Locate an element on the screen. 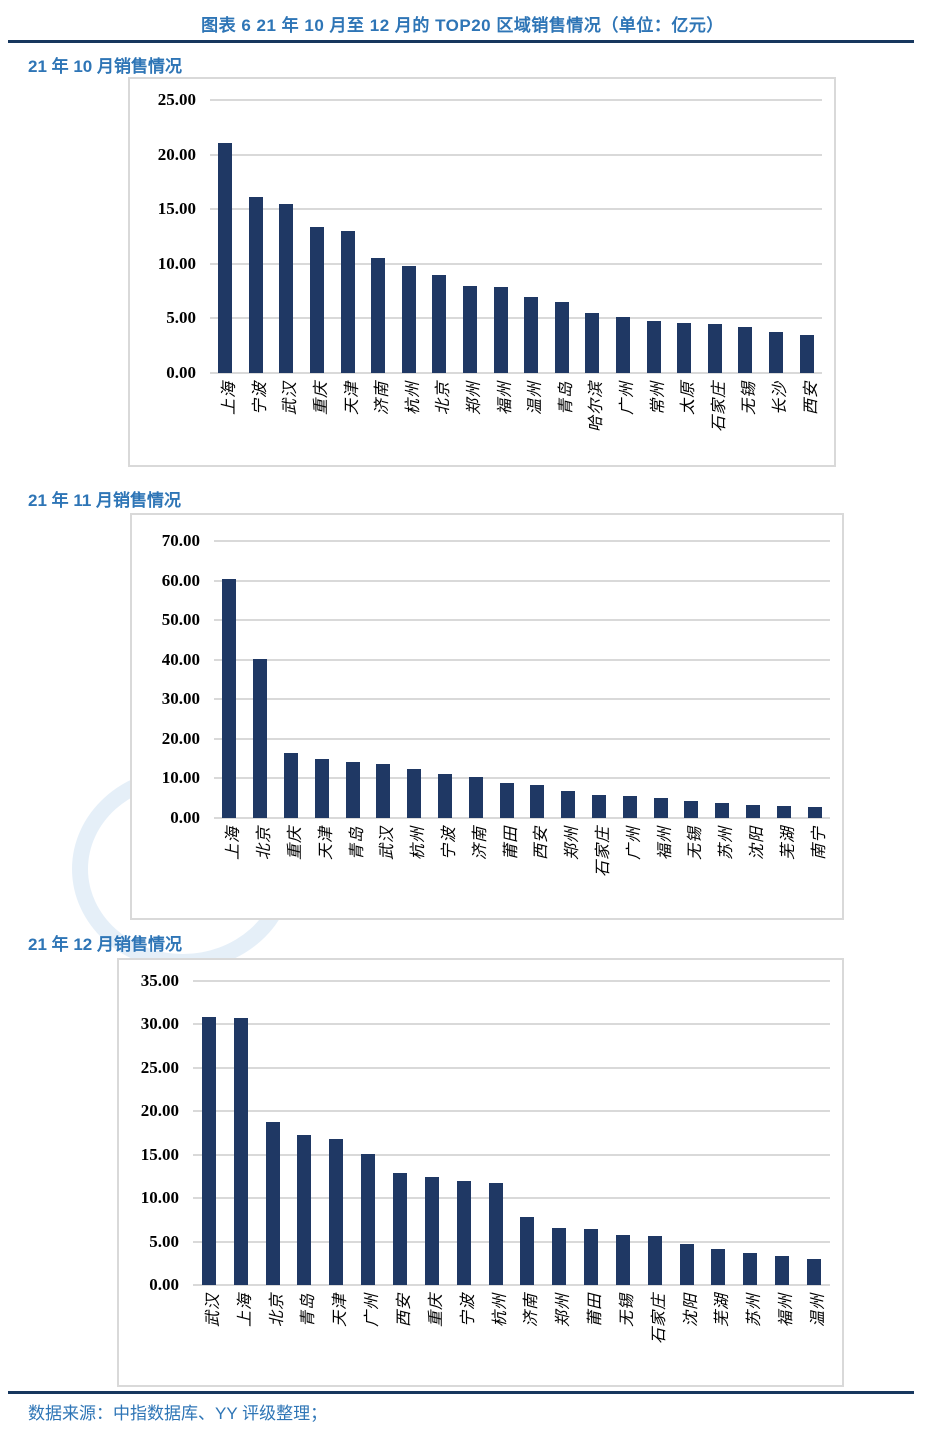  x-tick-label: 宁波 is located at coordinates (259, 398).